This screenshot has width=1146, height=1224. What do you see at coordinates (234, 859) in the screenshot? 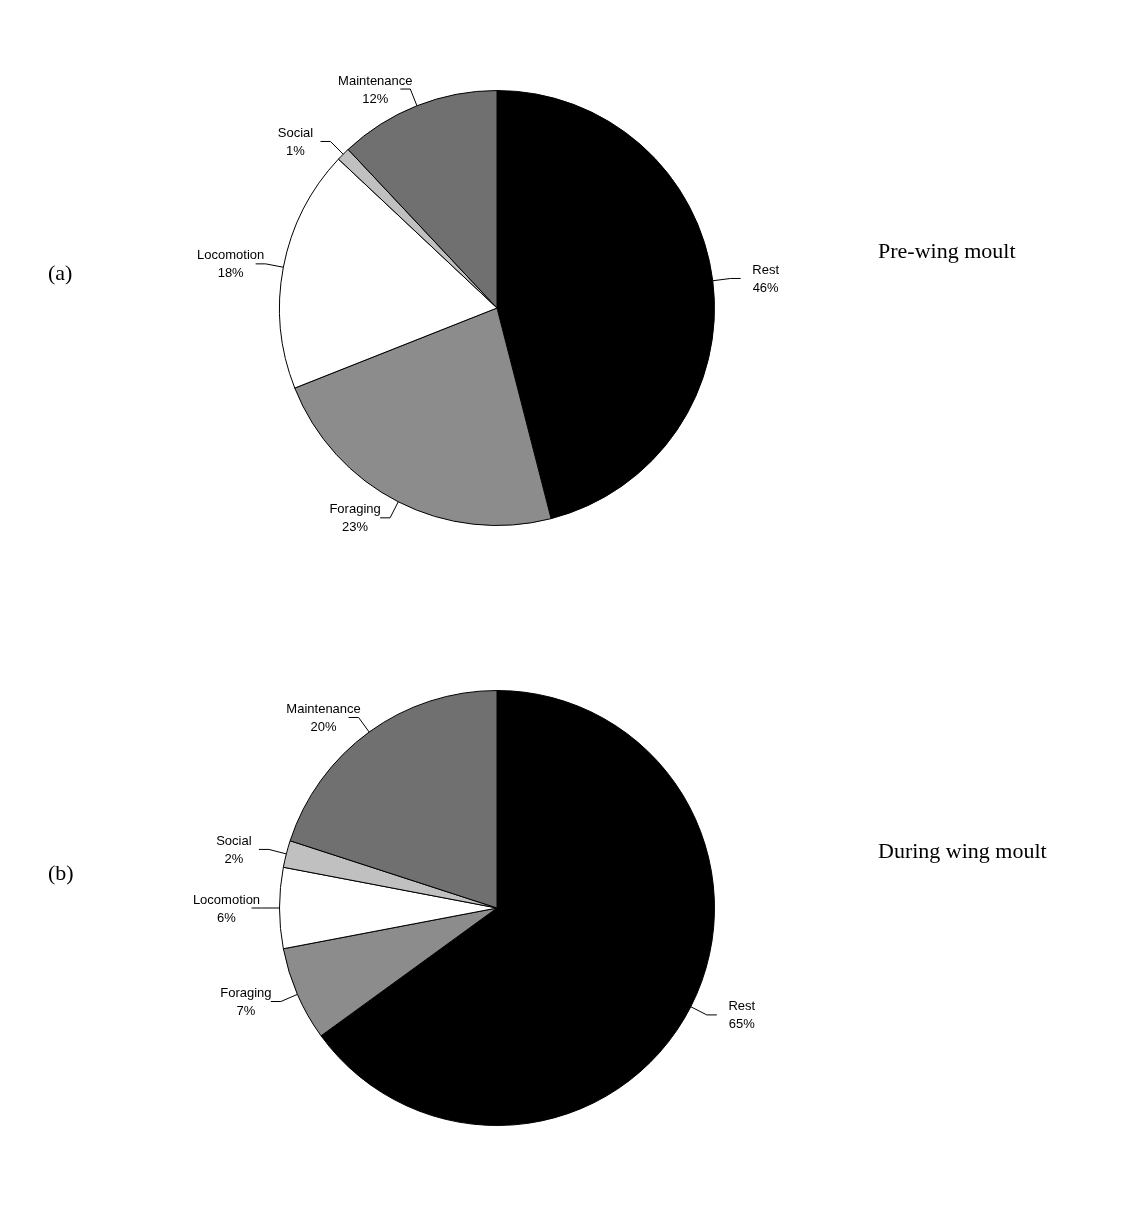
I see `data-label: 2%` at bounding box center [234, 859].